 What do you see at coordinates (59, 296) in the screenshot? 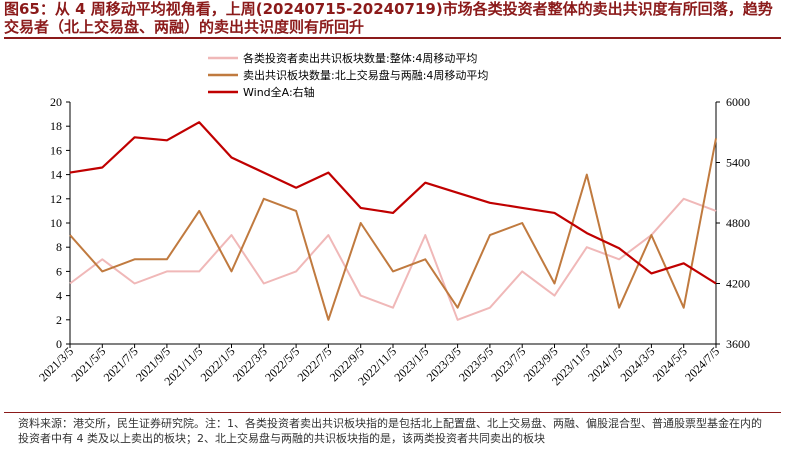
I see `left-tick-label: 4` at bounding box center [59, 296].